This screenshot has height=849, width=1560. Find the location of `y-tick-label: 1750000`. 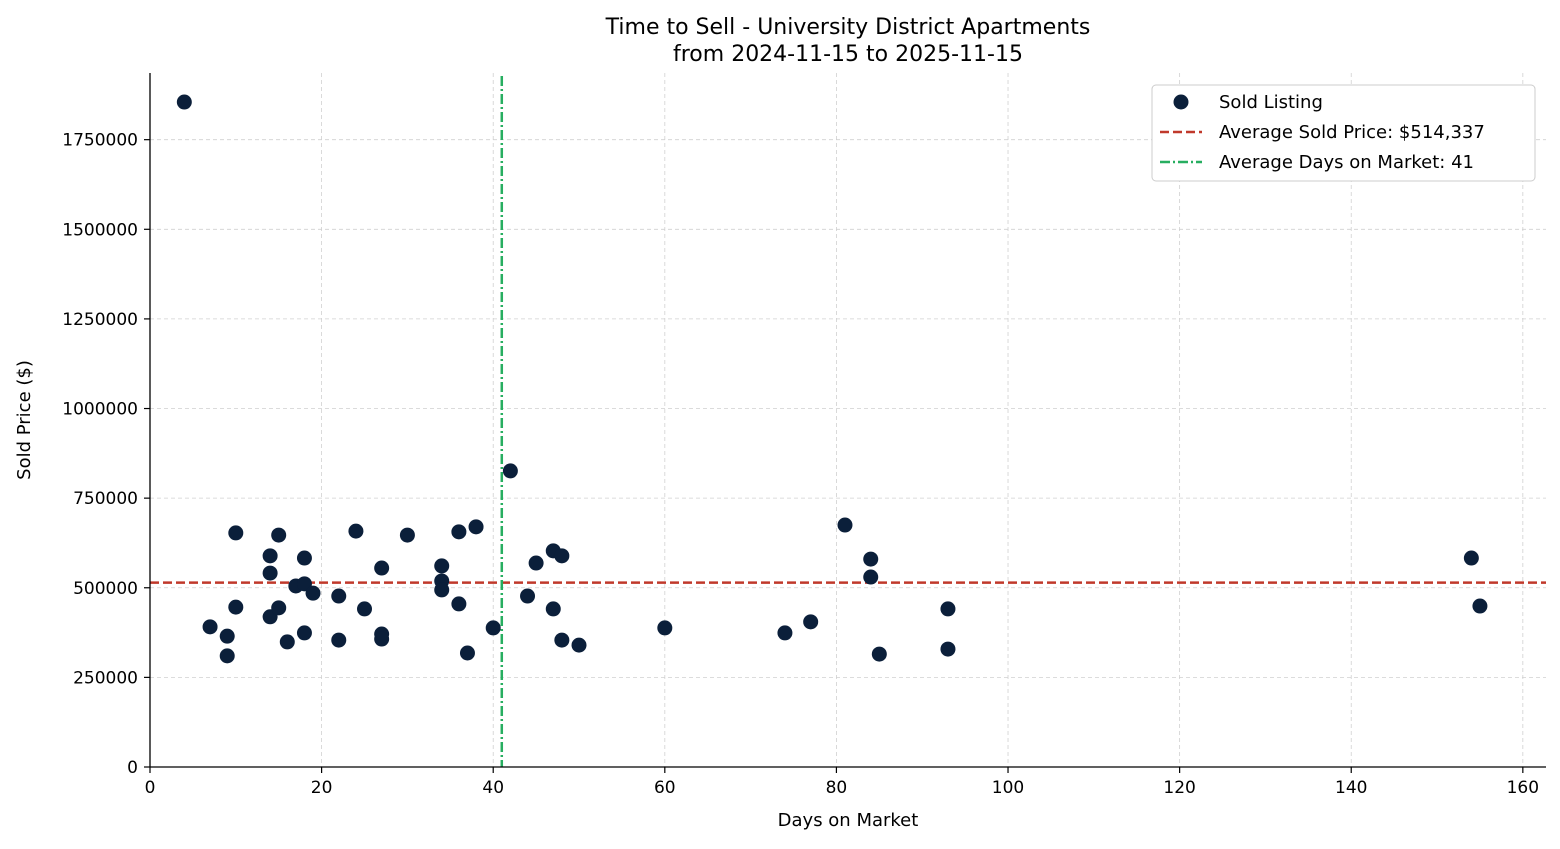

y-tick-label: 1750000 is located at coordinates (100, 141).